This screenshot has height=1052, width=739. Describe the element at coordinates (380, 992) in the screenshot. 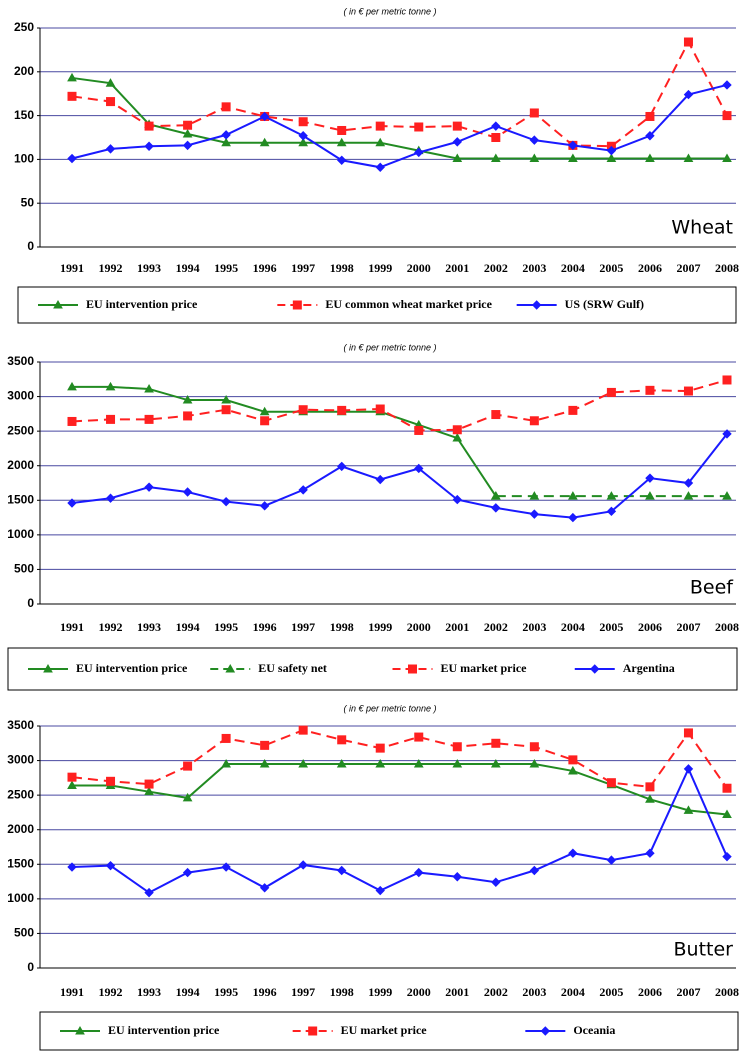

I see `x-tick-label: 1999` at that location.